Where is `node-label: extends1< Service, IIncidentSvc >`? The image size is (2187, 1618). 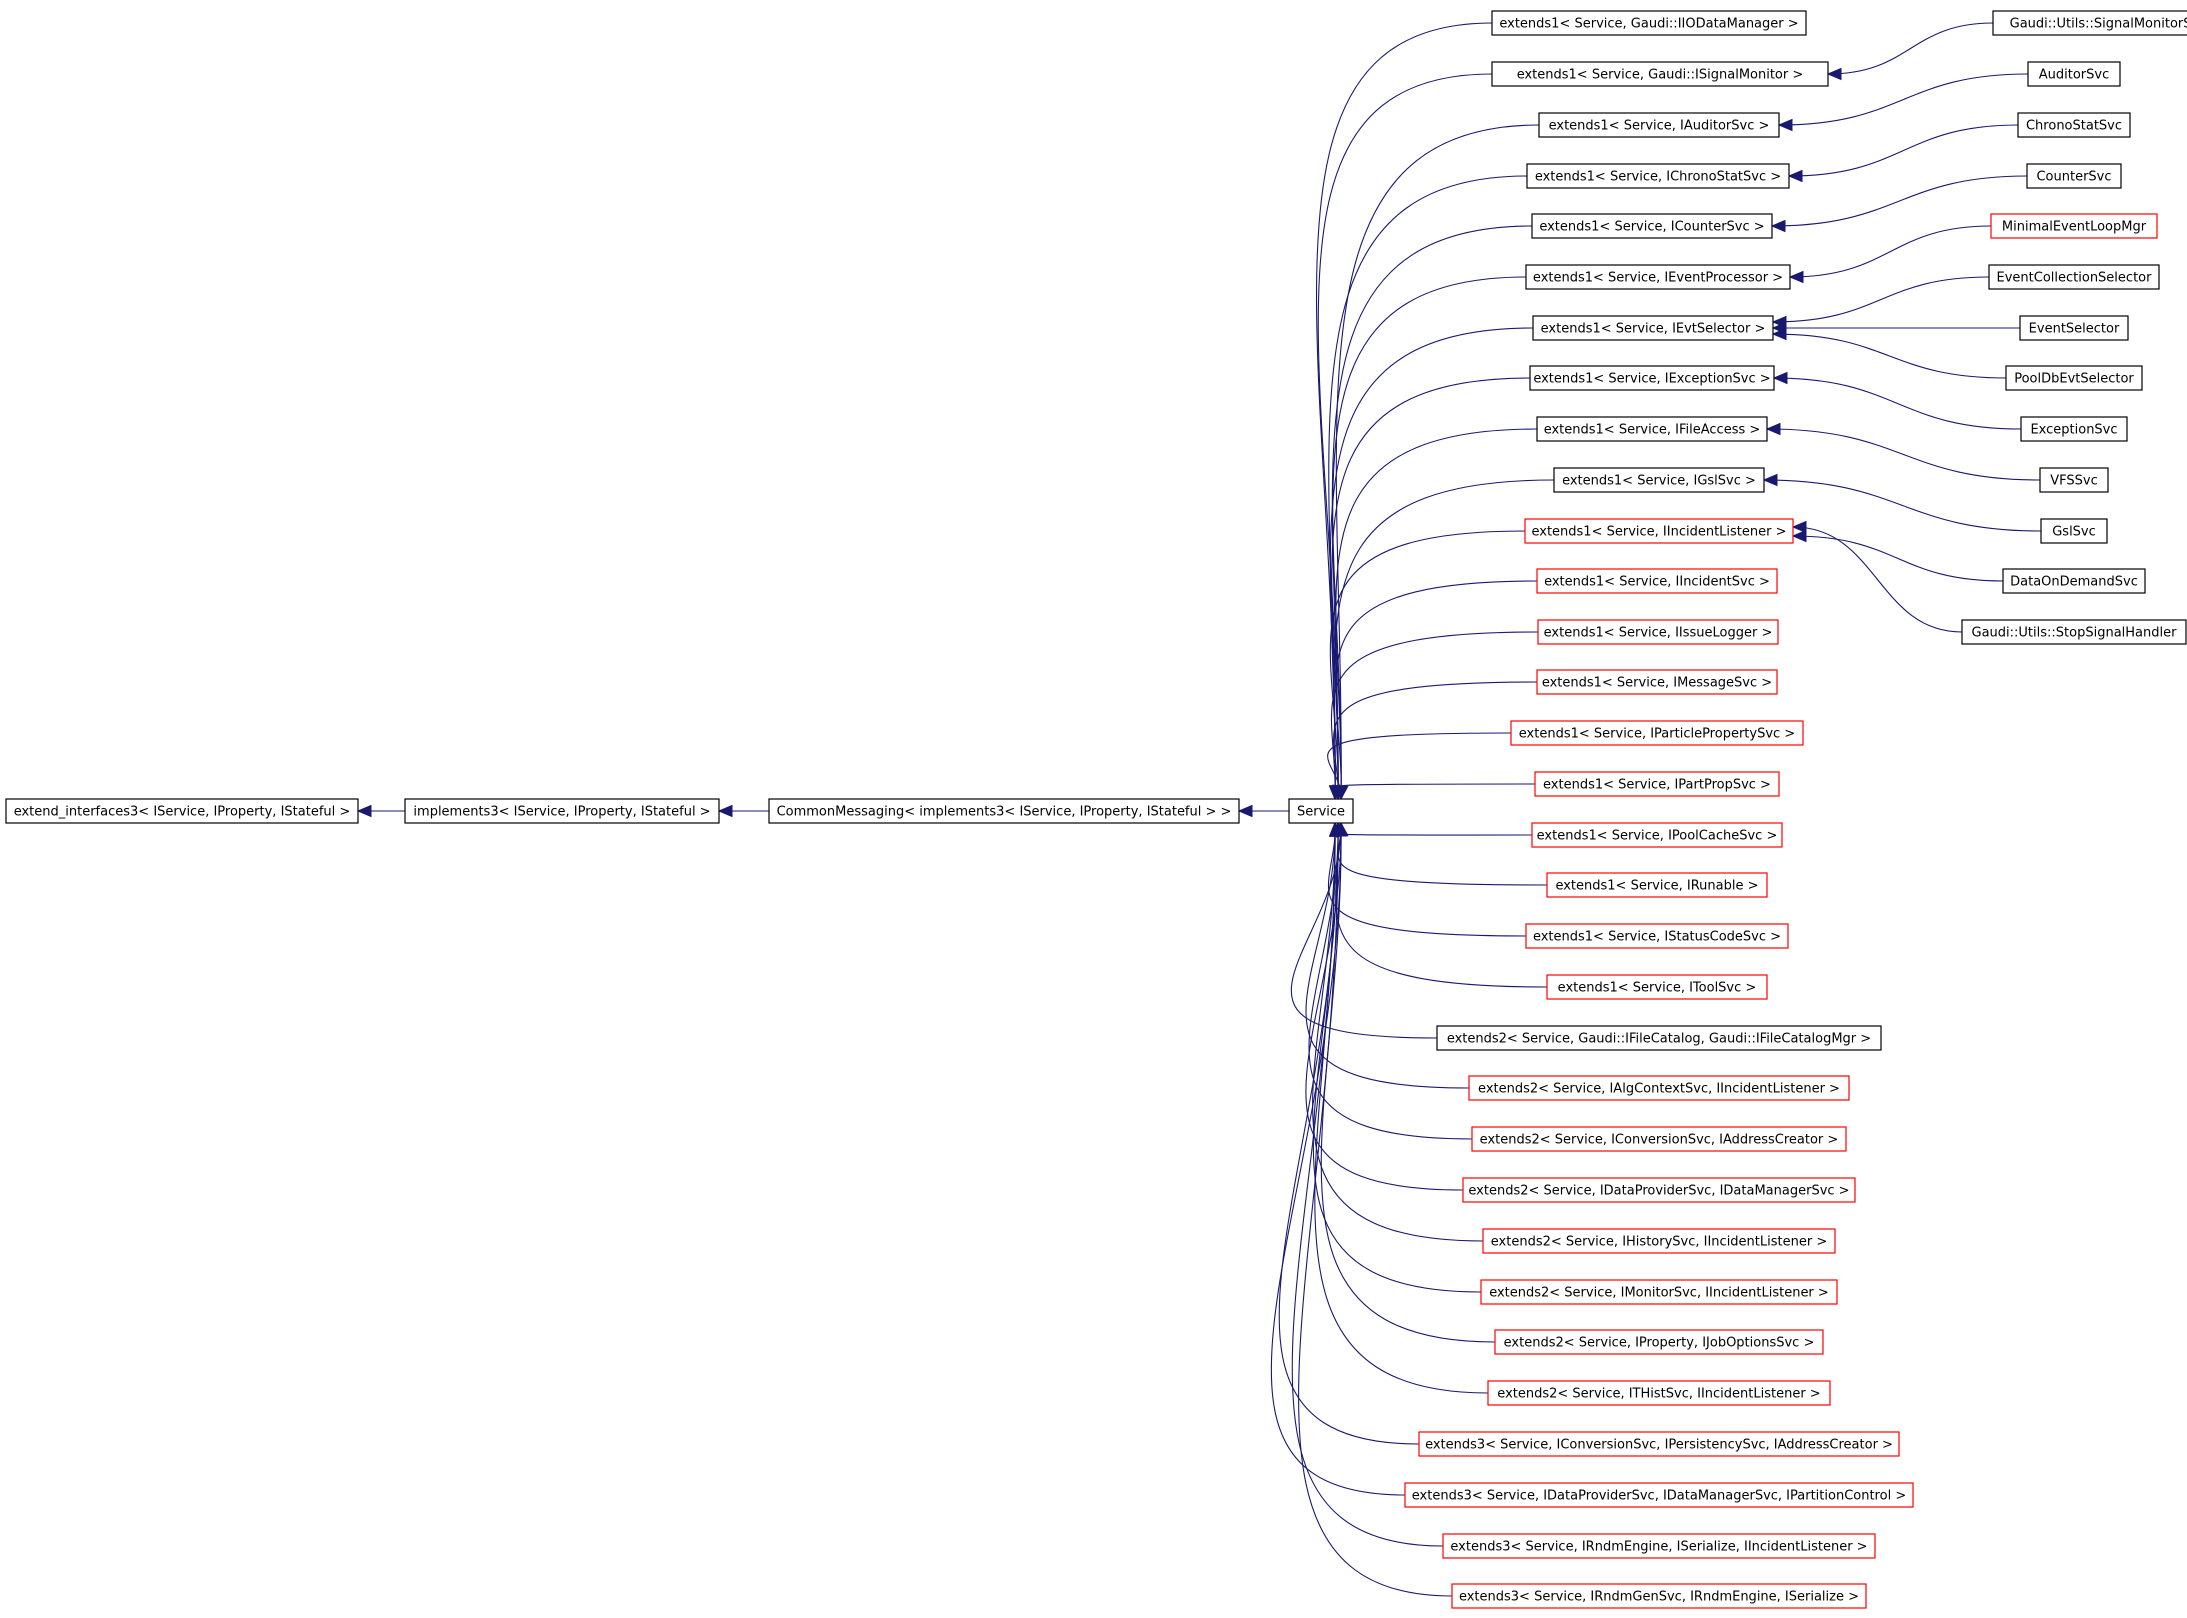
node-label: extends1< Service, IIncidentSvc > is located at coordinates (1657, 582).